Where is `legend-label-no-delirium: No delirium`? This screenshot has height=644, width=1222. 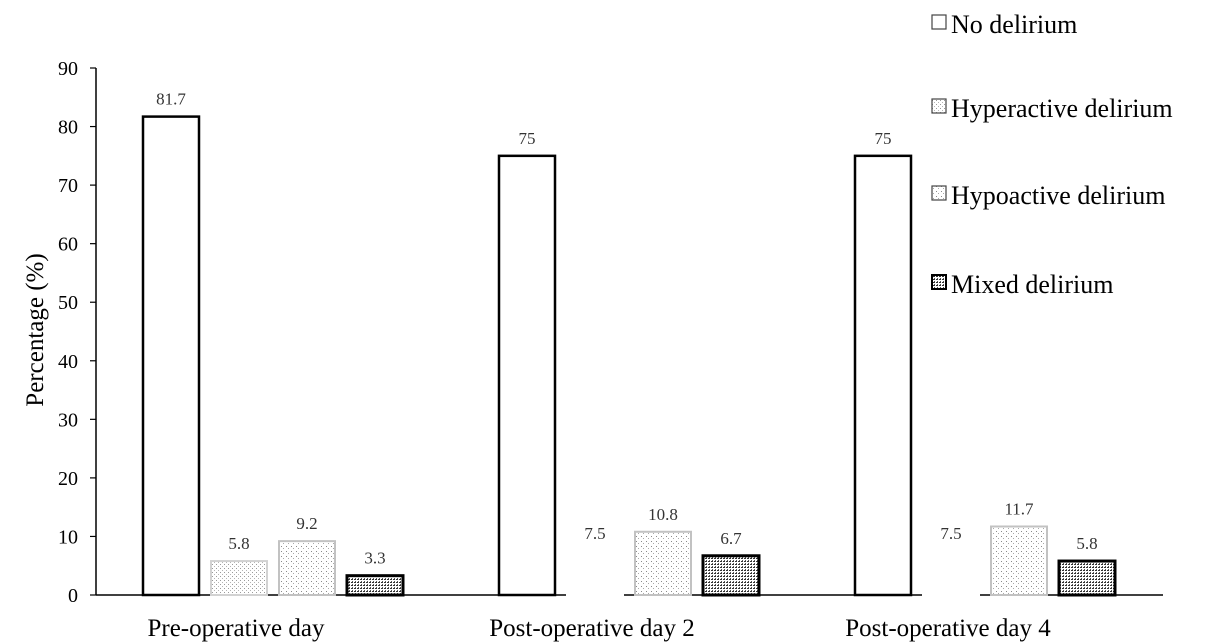
legend-label-no-delirium: No delirium is located at coordinates (1014, 24).